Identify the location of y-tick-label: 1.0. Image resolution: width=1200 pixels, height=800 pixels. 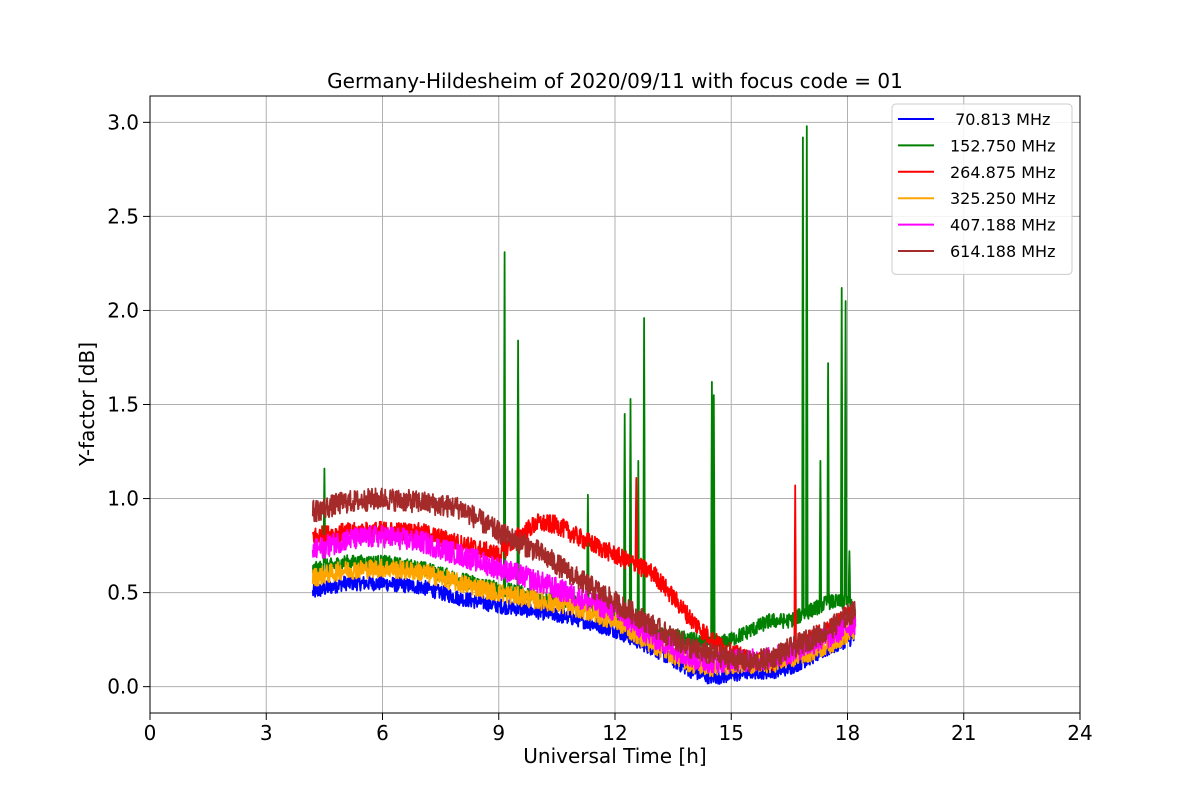
(123, 499).